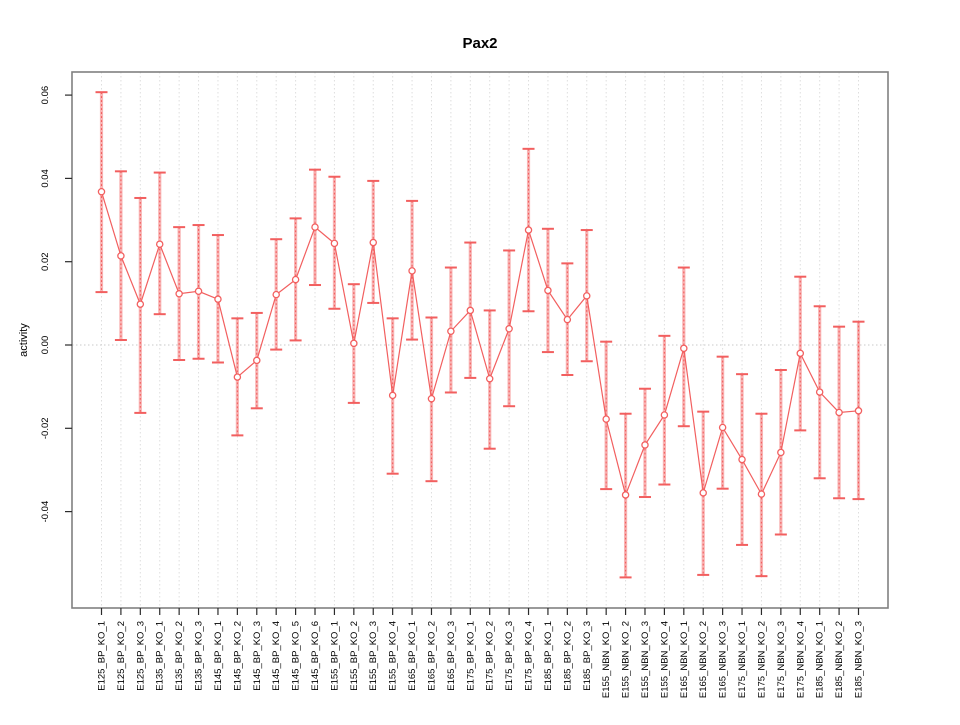 The height and width of the screenshot is (725, 960). Describe the element at coordinates (315, 656) in the screenshot. I see `x-tick-label: E145_BP_KO_6` at that location.